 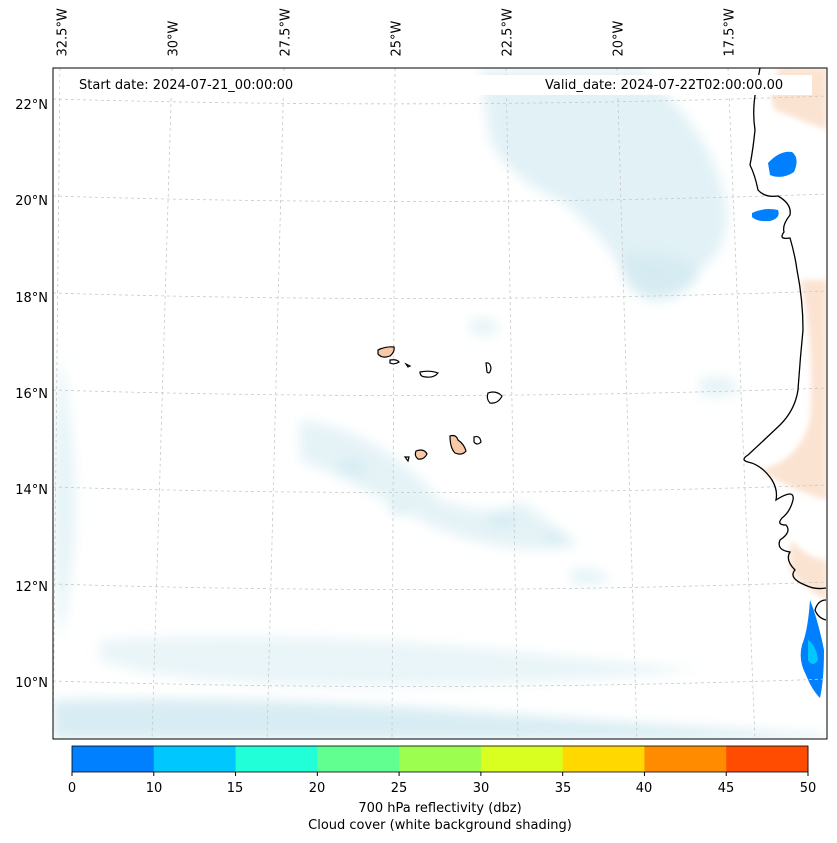 I want to click on colorbar-tick-label: 10, so click(x=154, y=788).